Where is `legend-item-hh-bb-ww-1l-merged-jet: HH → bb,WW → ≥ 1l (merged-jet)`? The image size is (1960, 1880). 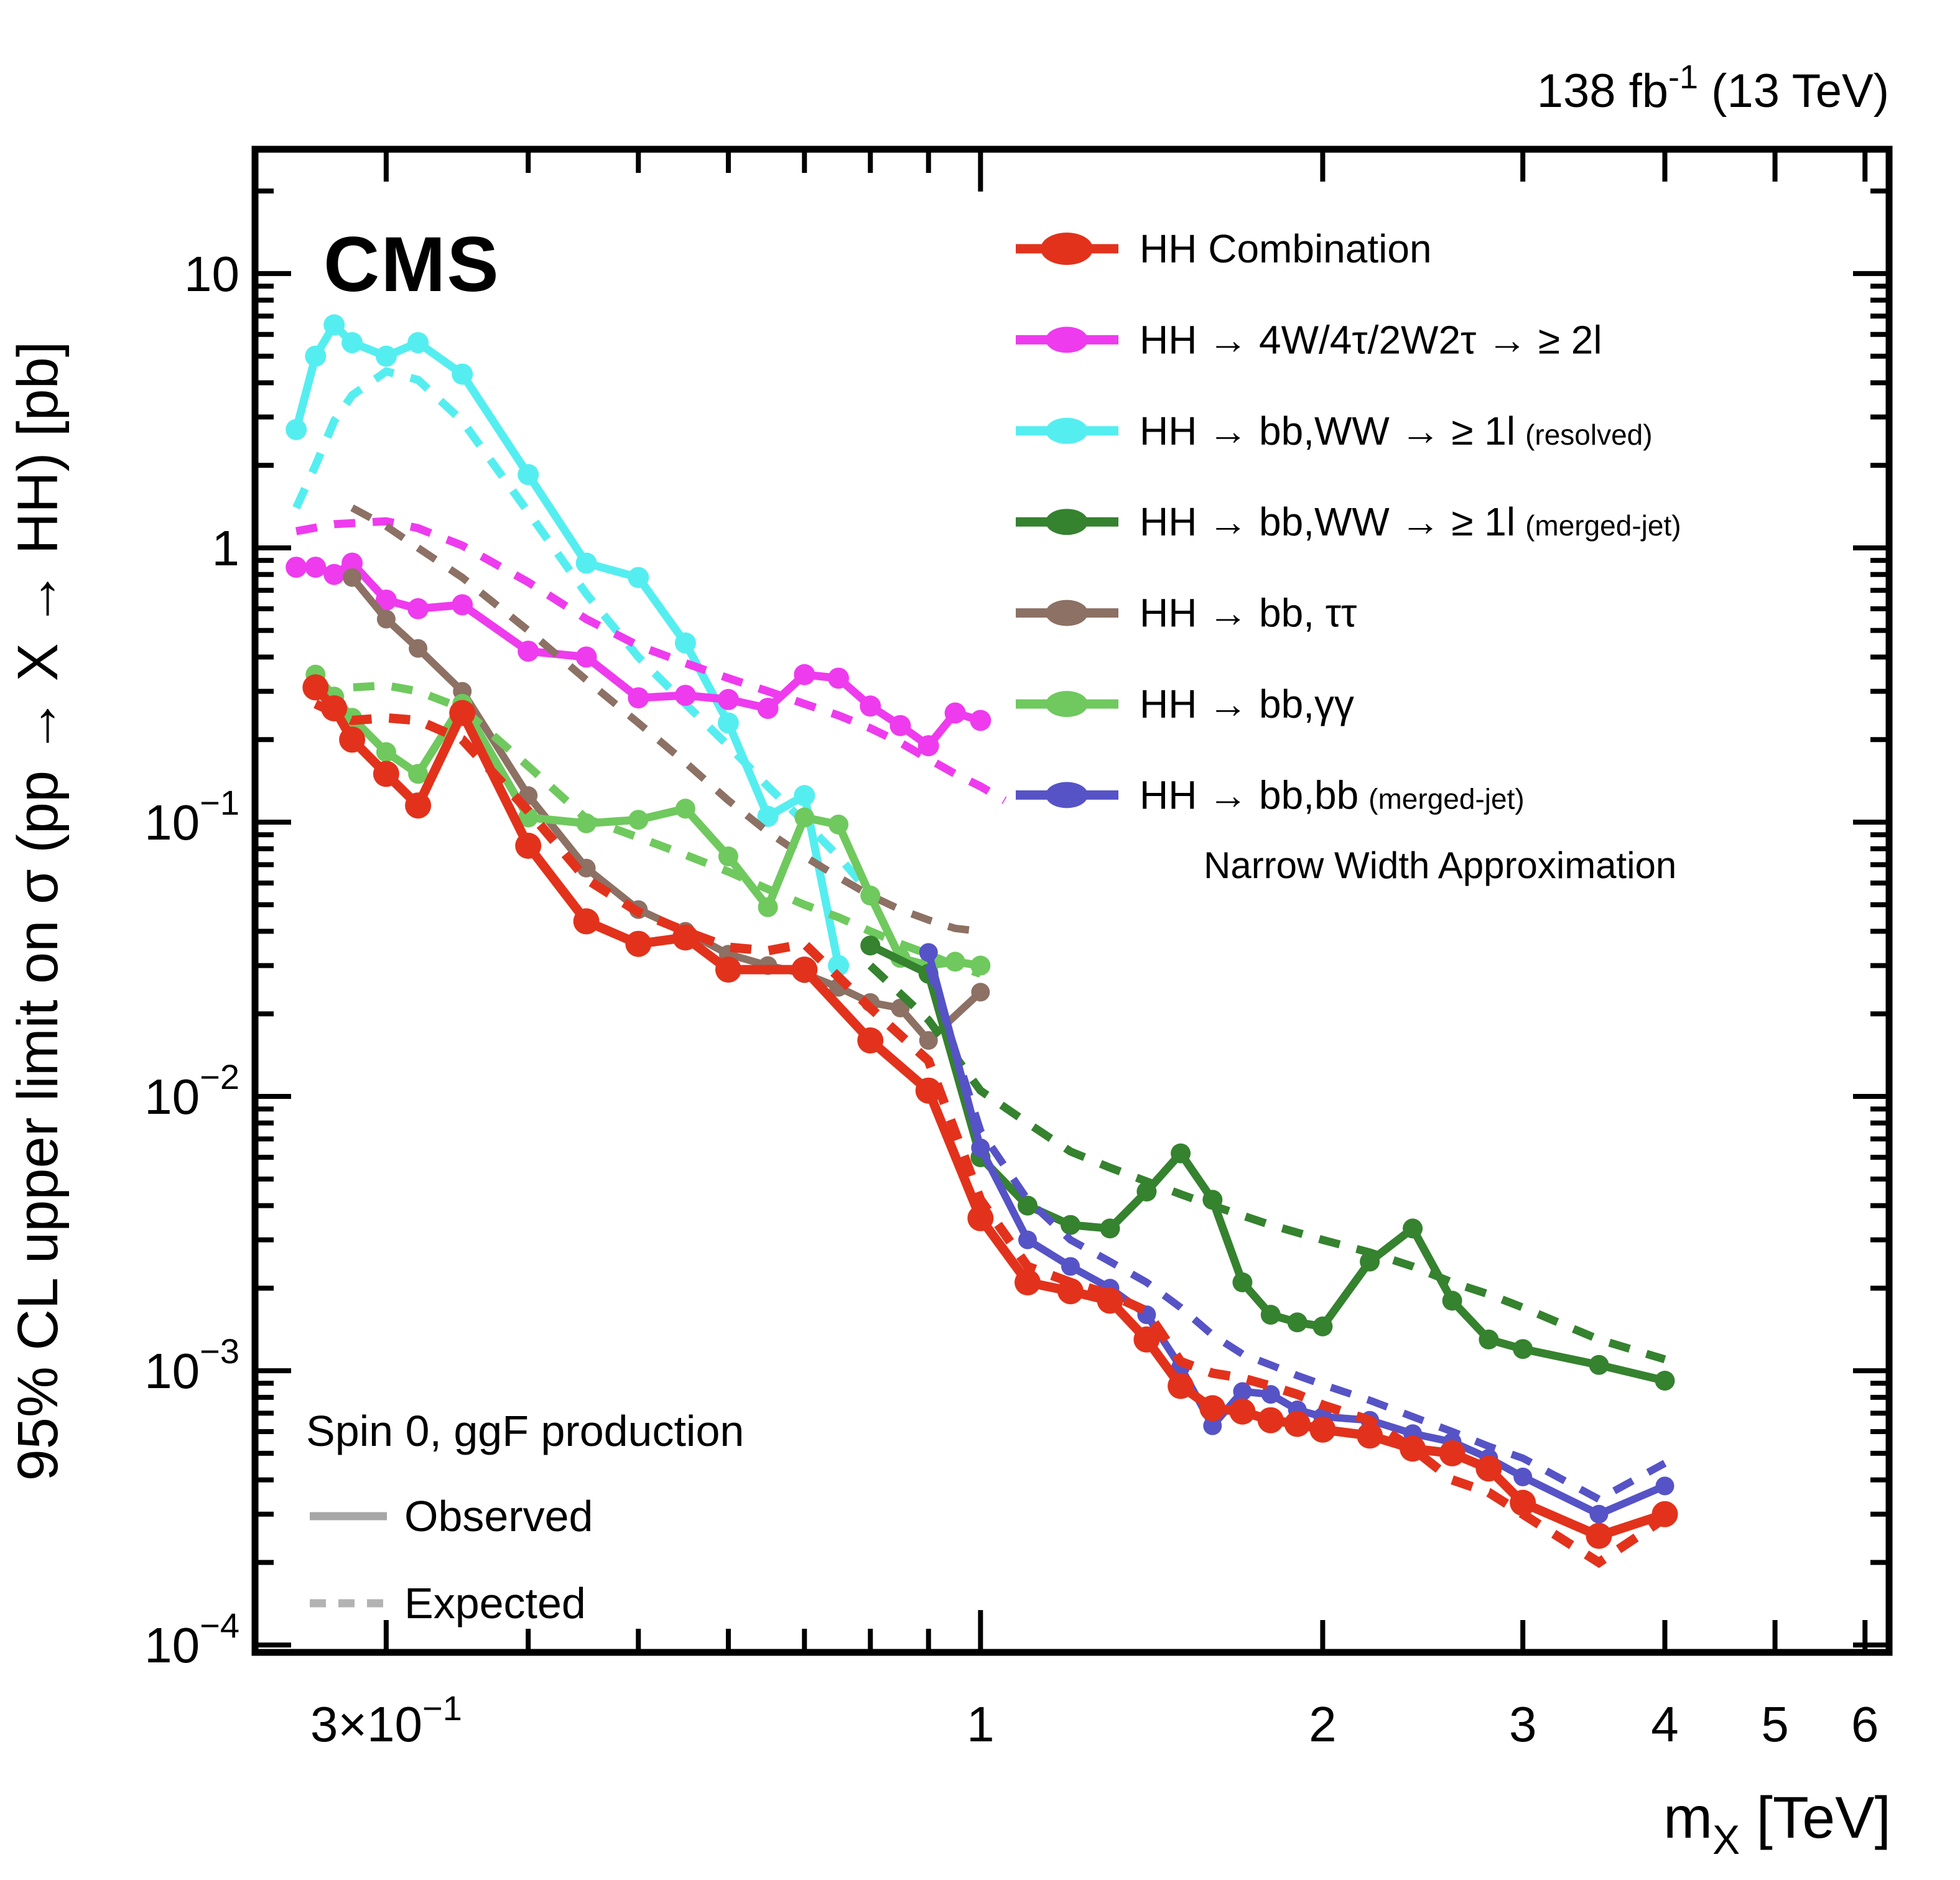 legend-item-hh-bb-ww-1l-merged-jet: HH → bb,WW → ≥ 1l (merged-jet) is located at coordinates (1348, 521).